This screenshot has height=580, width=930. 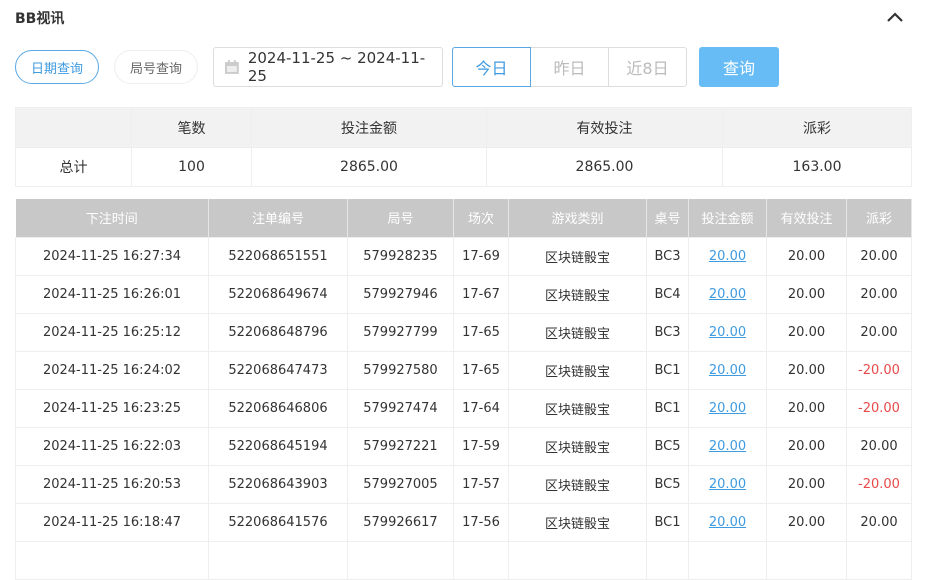 What do you see at coordinates (112, 294) in the screenshot?
I see `table-cell: 2024-11-25 16:26:01` at bounding box center [112, 294].